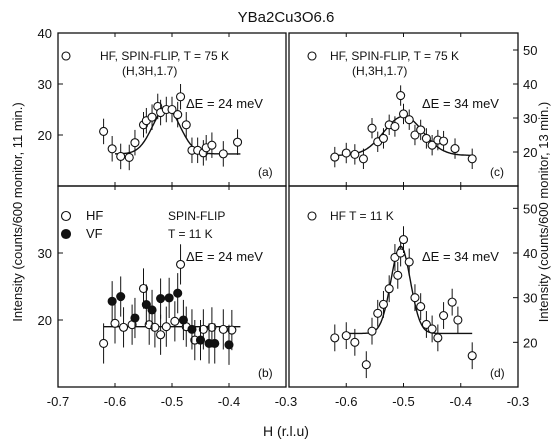 This screenshot has height=443, width=558. I want to click on annotation: HF T = 11 K, so click(362, 216).